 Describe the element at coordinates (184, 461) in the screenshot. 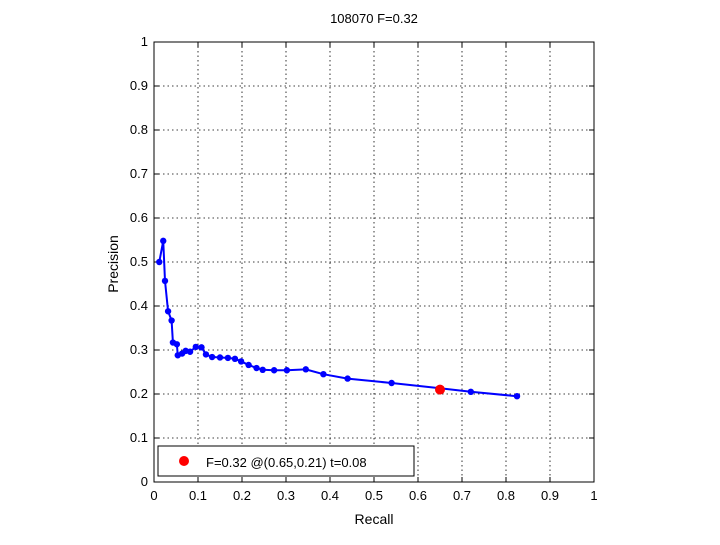

I see `legend-marker` at that location.